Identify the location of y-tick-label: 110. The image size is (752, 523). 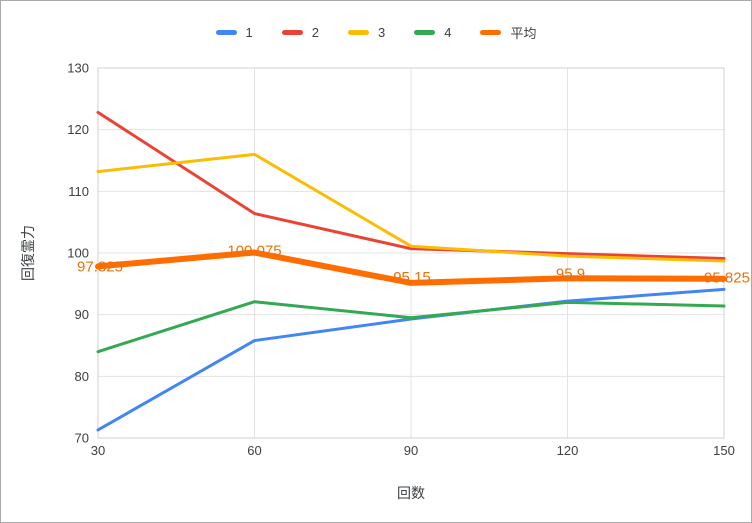
(78, 191).